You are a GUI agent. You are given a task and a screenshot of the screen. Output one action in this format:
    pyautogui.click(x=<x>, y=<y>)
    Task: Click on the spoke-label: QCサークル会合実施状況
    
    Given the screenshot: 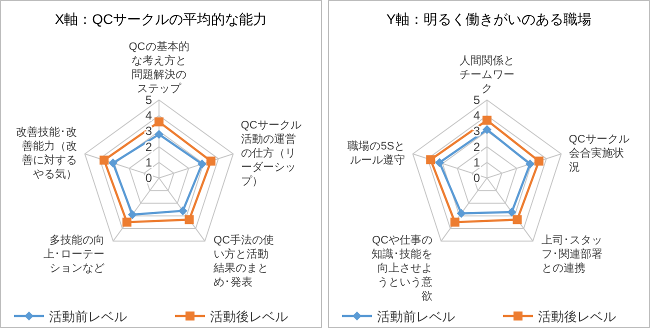 What is the action you would take?
    pyautogui.click(x=599, y=153)
    